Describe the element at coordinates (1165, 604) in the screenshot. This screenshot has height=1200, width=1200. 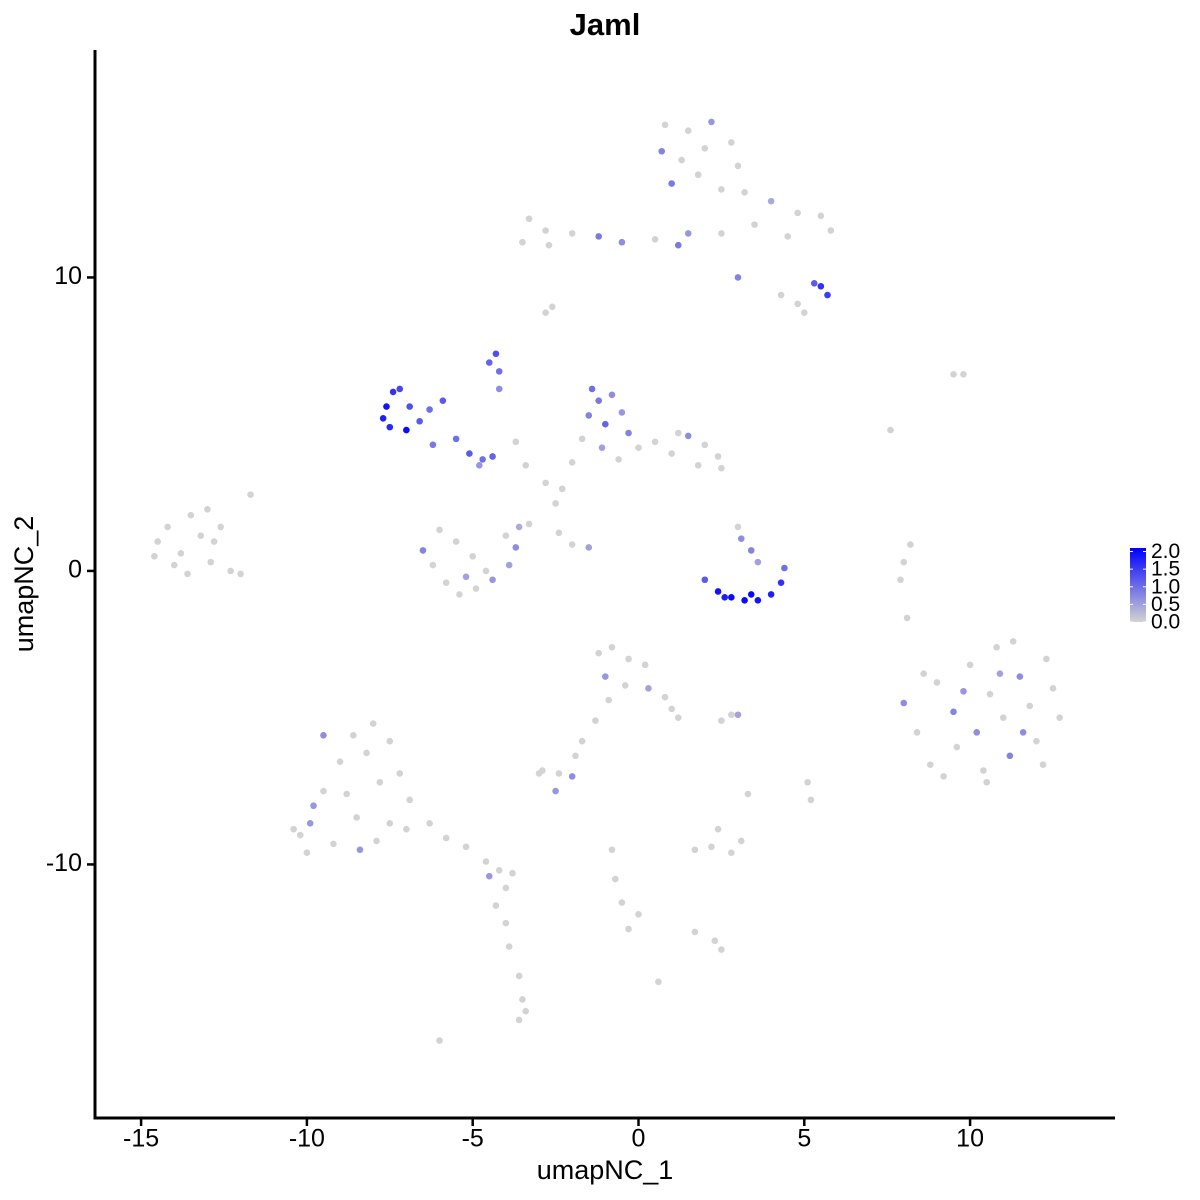
I see `colorbar-label: 0.5` at that location.